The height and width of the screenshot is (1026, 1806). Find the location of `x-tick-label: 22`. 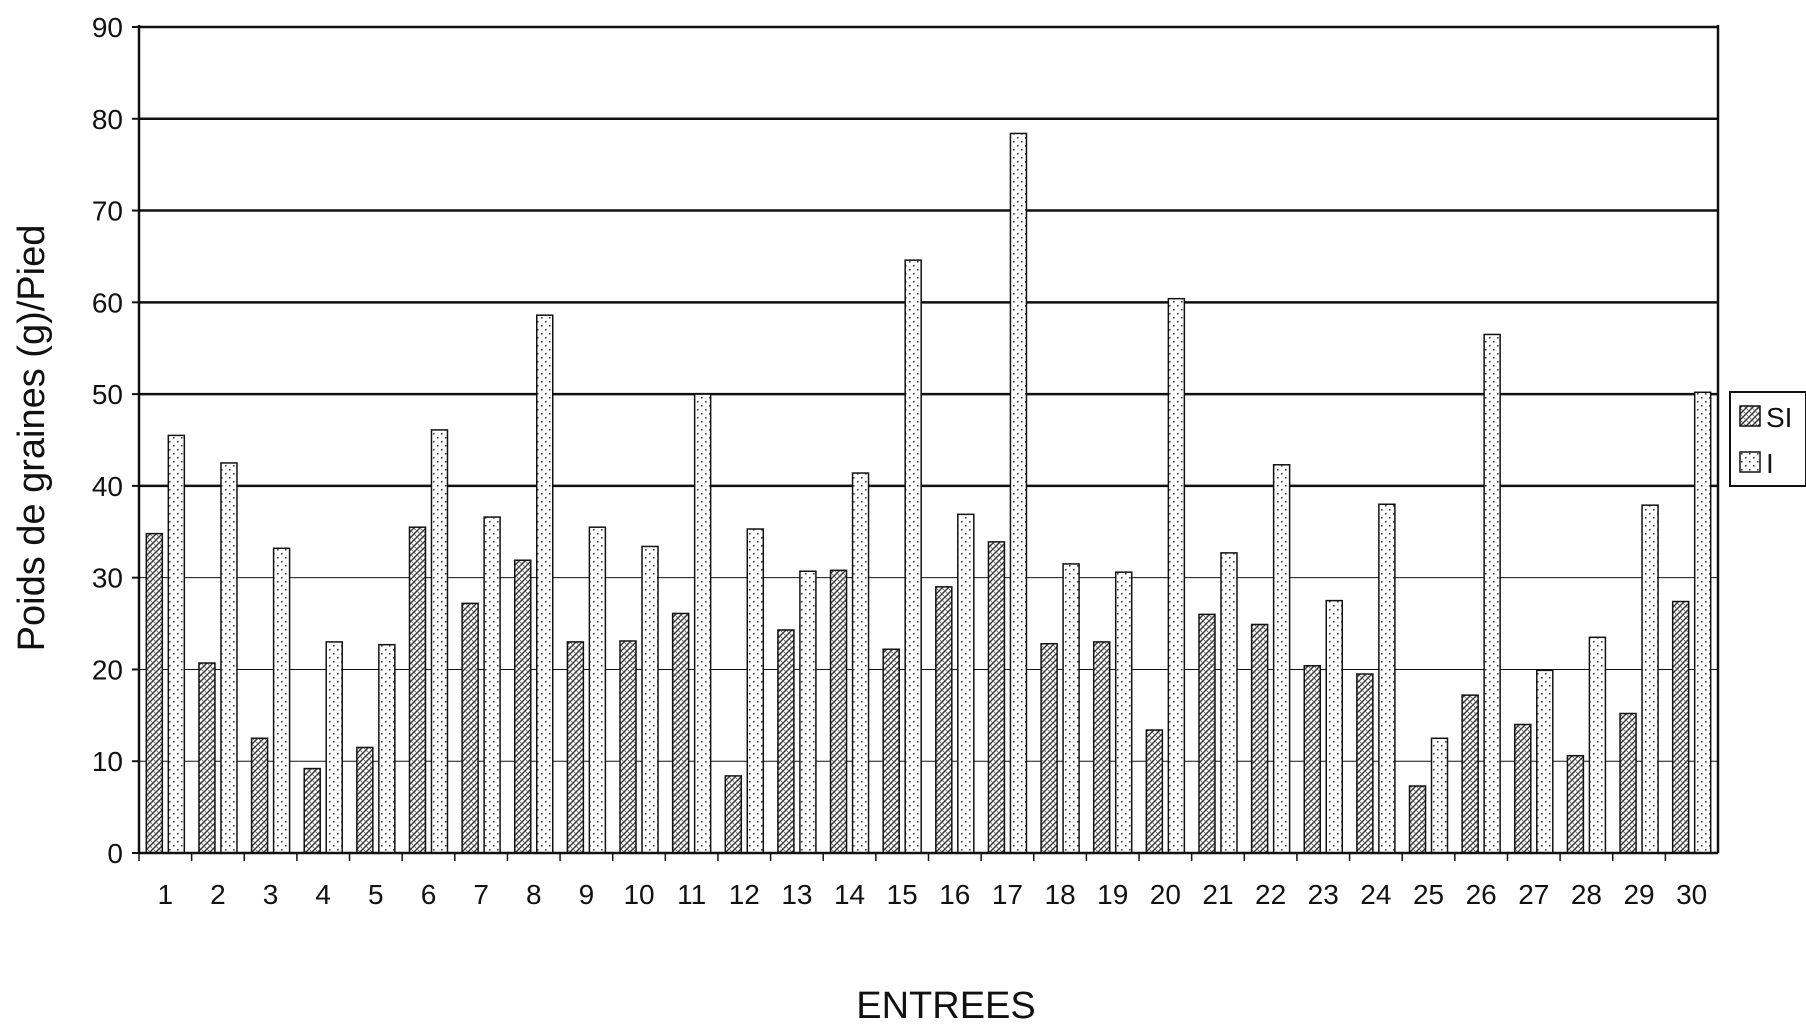

x-tick-label: 22 is located at coordinates (1270, 894).